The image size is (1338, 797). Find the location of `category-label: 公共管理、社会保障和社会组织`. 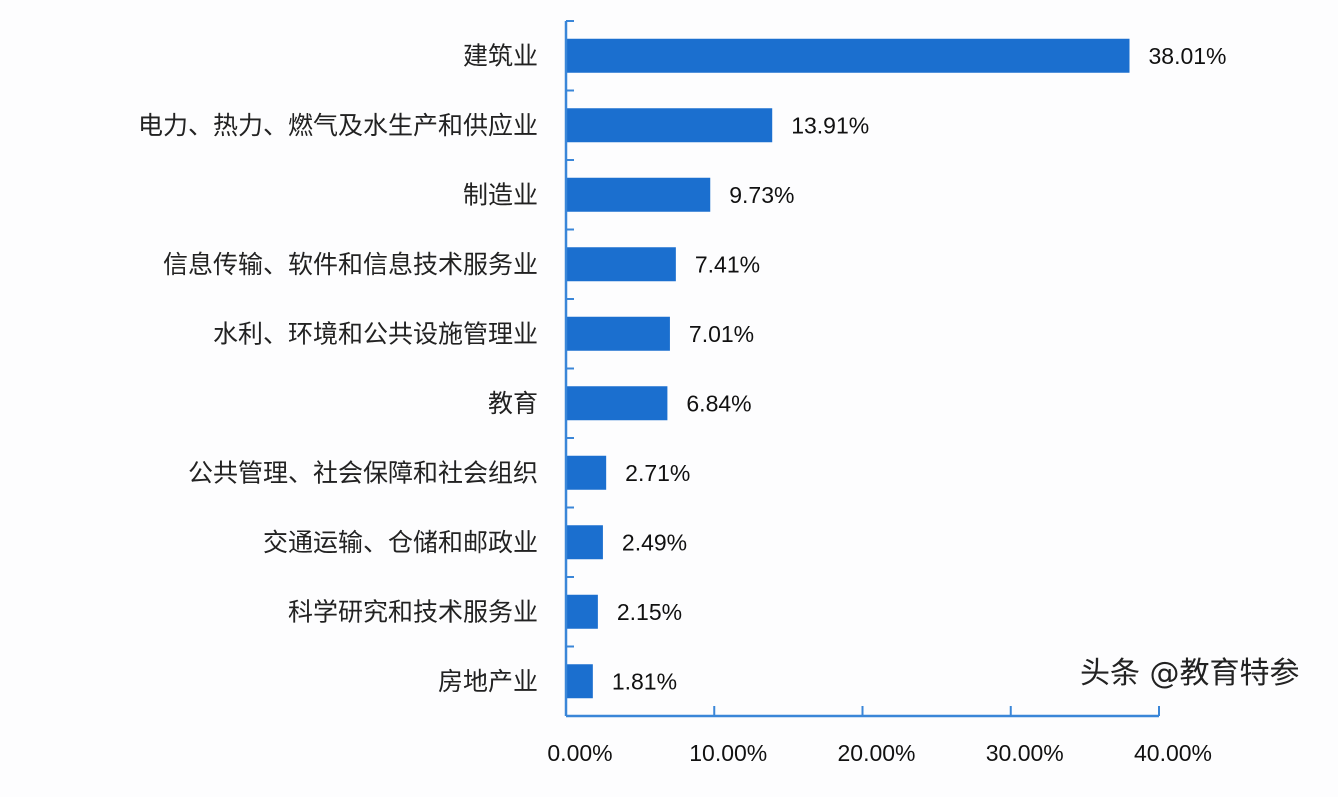

category-label: 公共管理、社会保障和社会组织 is located at coordinates (363, 472).